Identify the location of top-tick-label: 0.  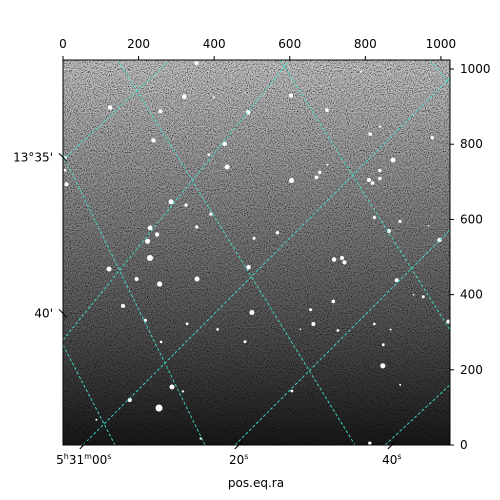
(63, 44).